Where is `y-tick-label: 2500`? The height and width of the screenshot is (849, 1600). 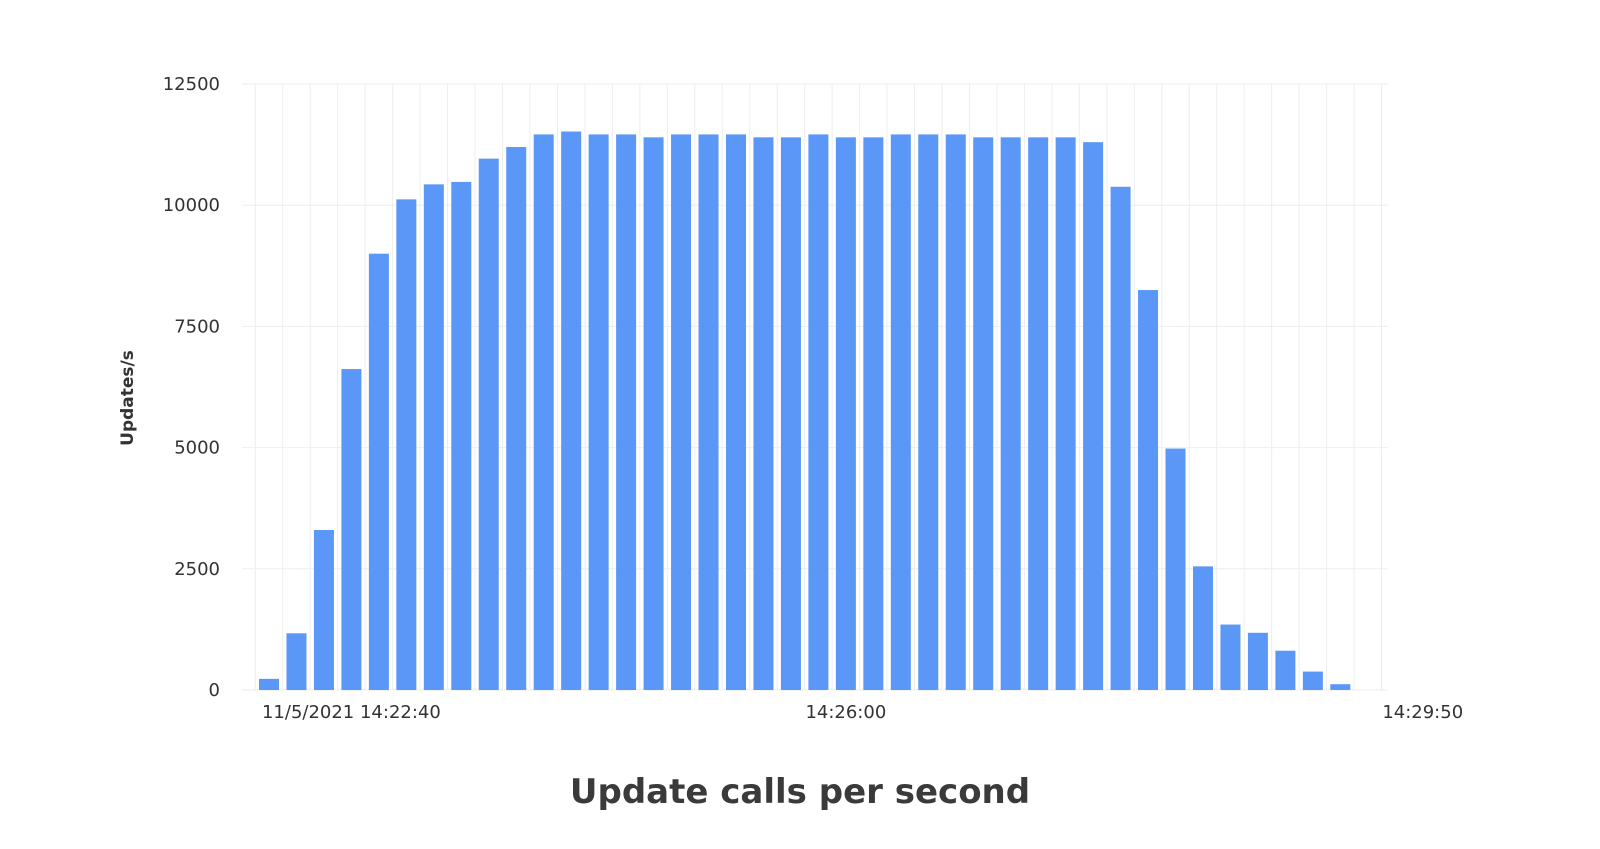
y-tick-label: 2500 is located at coordinates (197, 569).